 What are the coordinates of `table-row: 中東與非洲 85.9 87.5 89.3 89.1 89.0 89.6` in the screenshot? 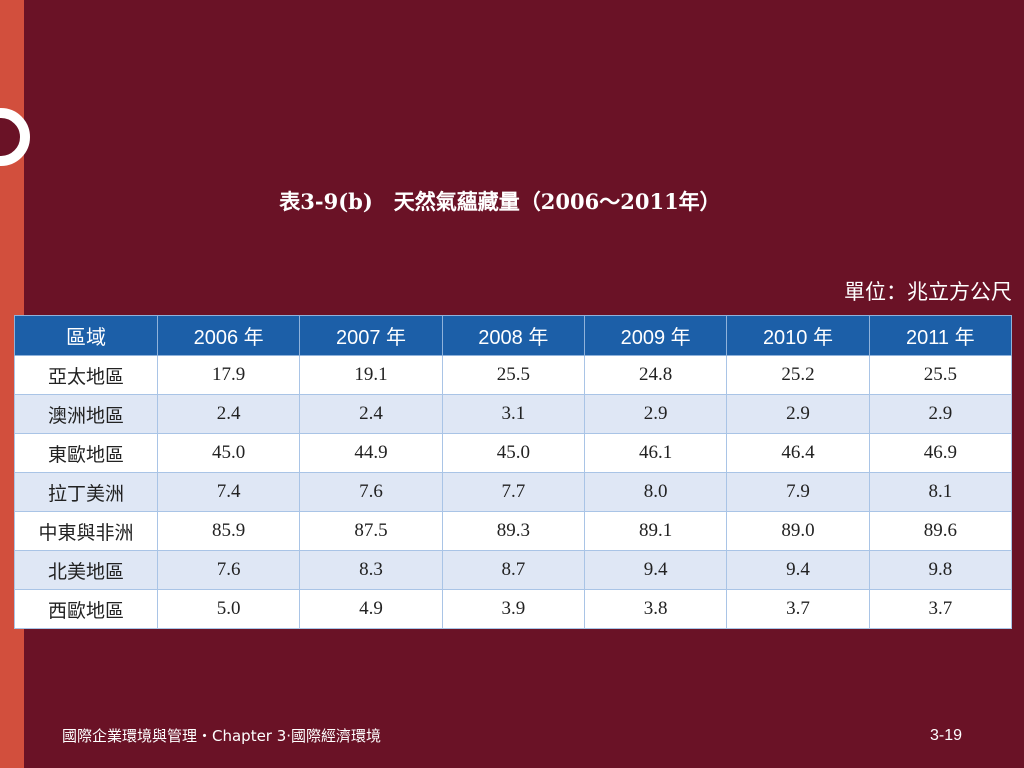 It's located at (513, 531).